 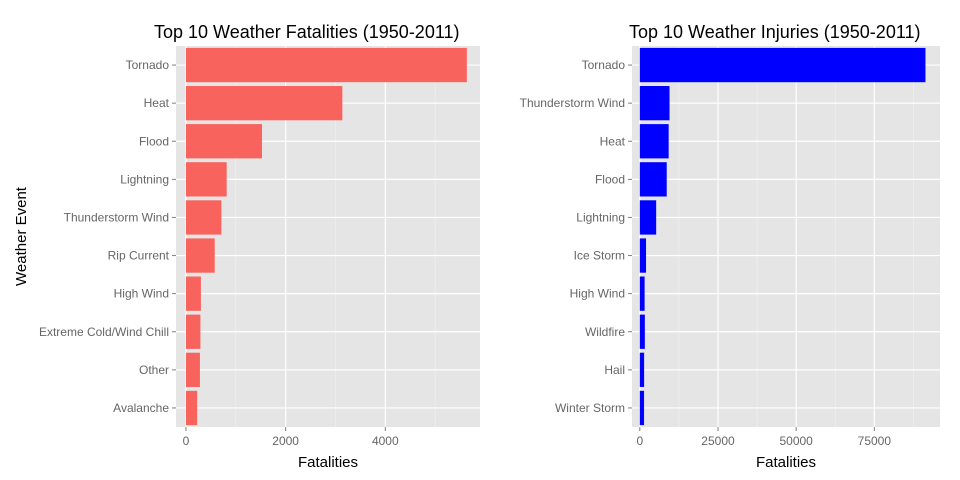 What do you see at coordinates (796, 441) in the screenshot?
I see `injuries-x-tick-label: 50000` at bounding box center [796, 441].